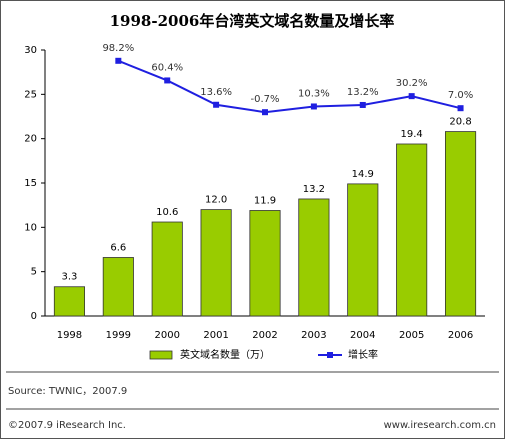  I want to click on x-tick-label: 2005, so click(411, 335).